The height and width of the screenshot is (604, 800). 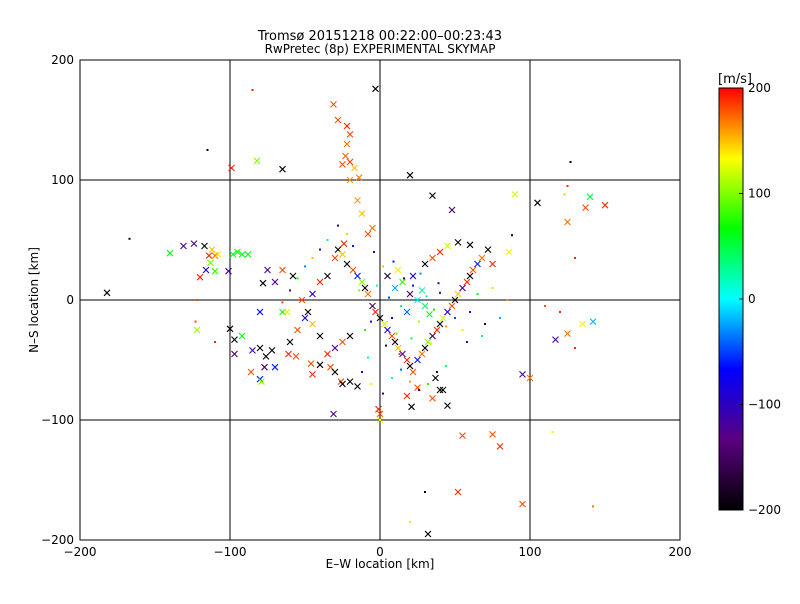 I want to click on colorbar-tick-label: −100, so click(x=764, y=405).